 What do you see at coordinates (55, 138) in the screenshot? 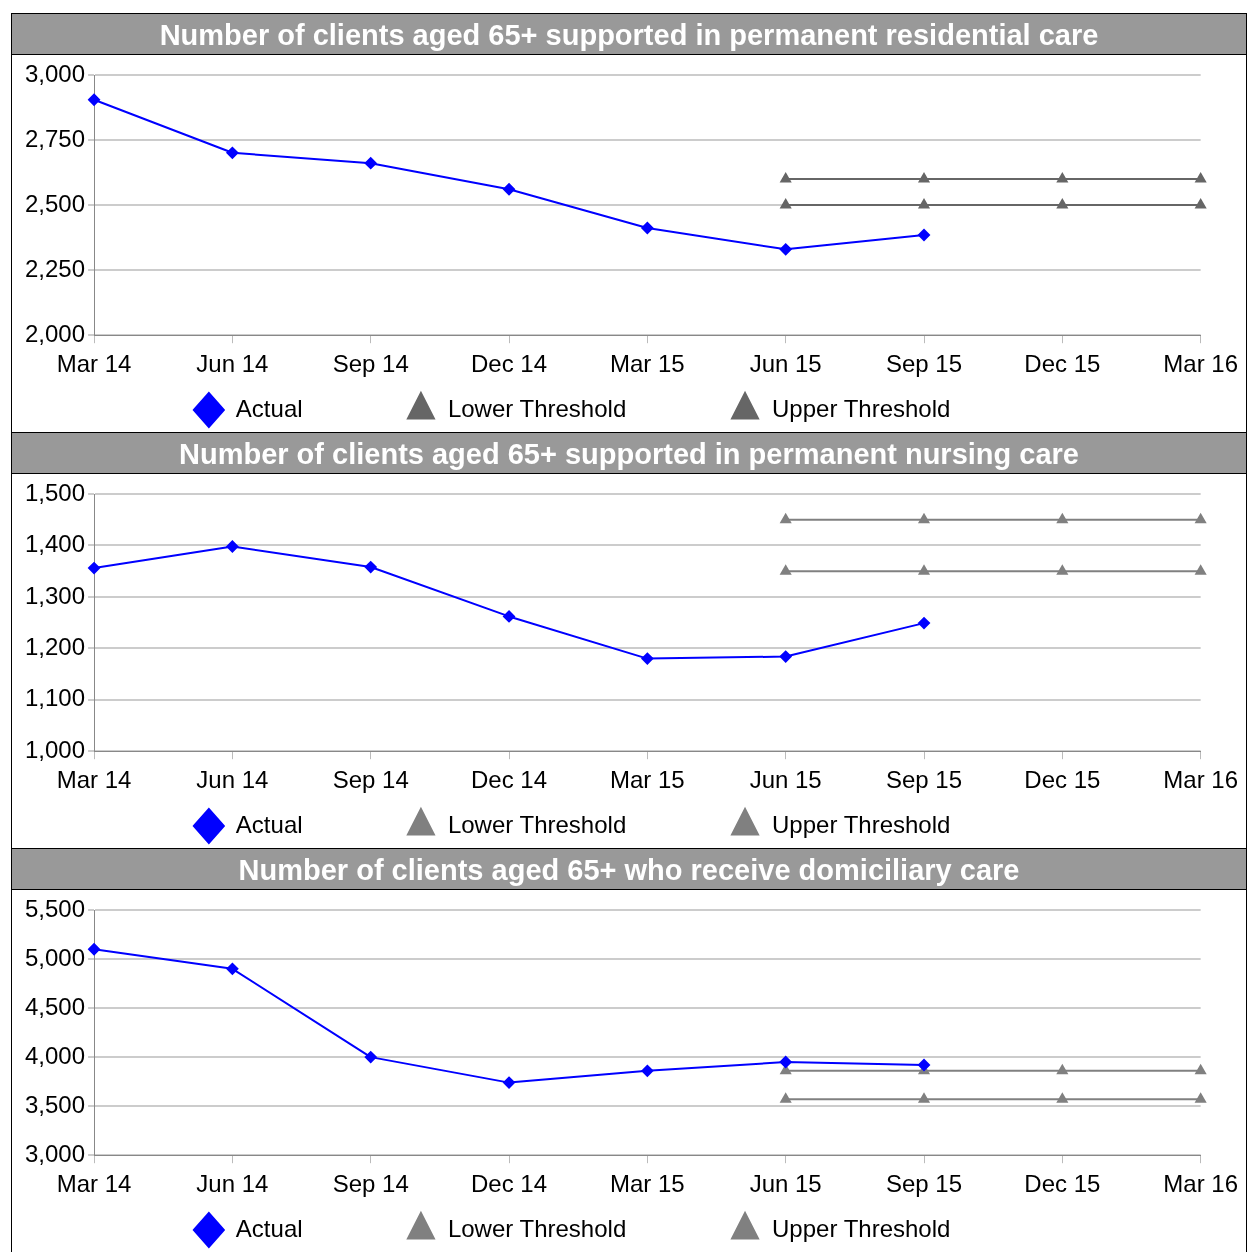
I see `y-tick-label: 2,750` at bounding box center [55, 138].